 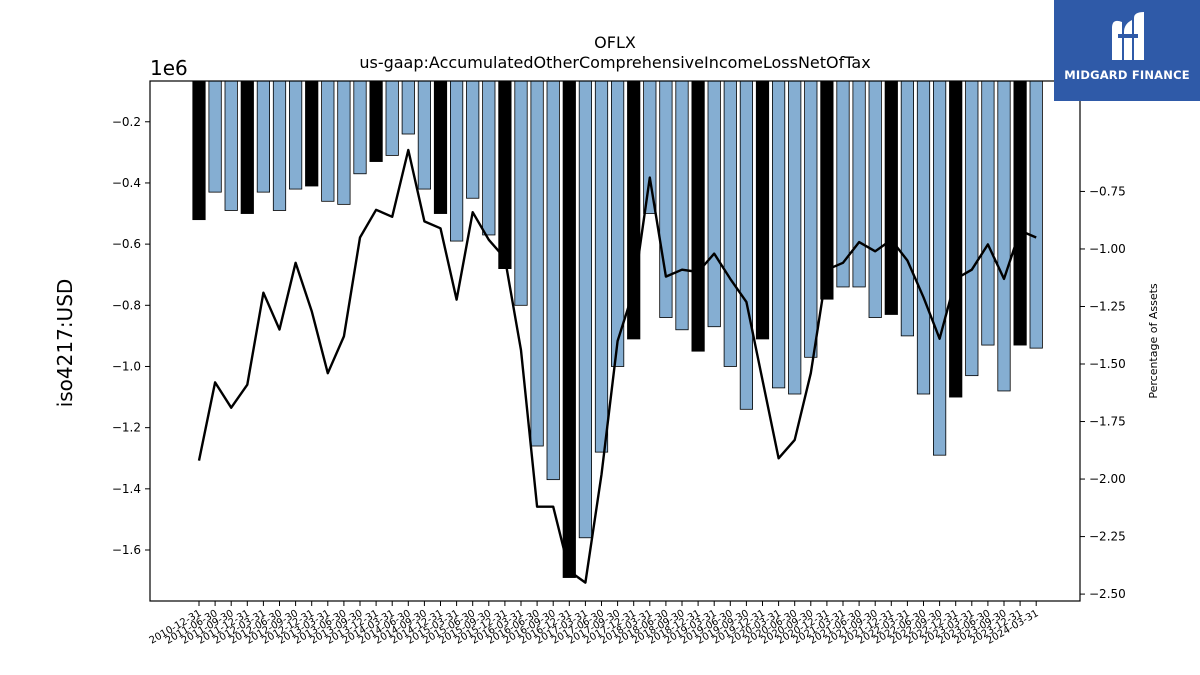 What do you see at coordinates (1127, 75) in the screenshot?
I see `logo-text: MIDGARD FINANCE` at bounding box center [1127, 75].